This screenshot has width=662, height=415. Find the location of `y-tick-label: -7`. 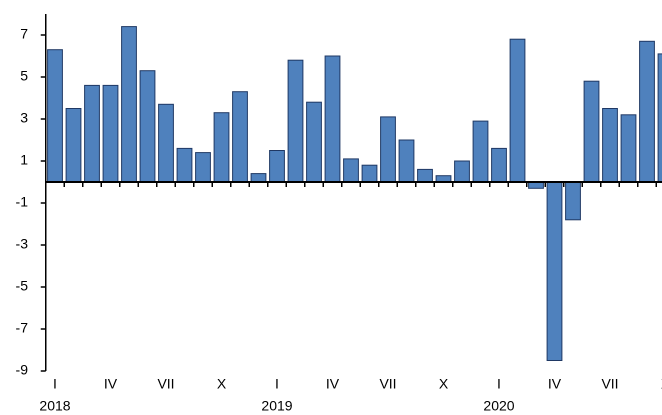

y-tick-label: -7 is located at coordinates (22, 328).